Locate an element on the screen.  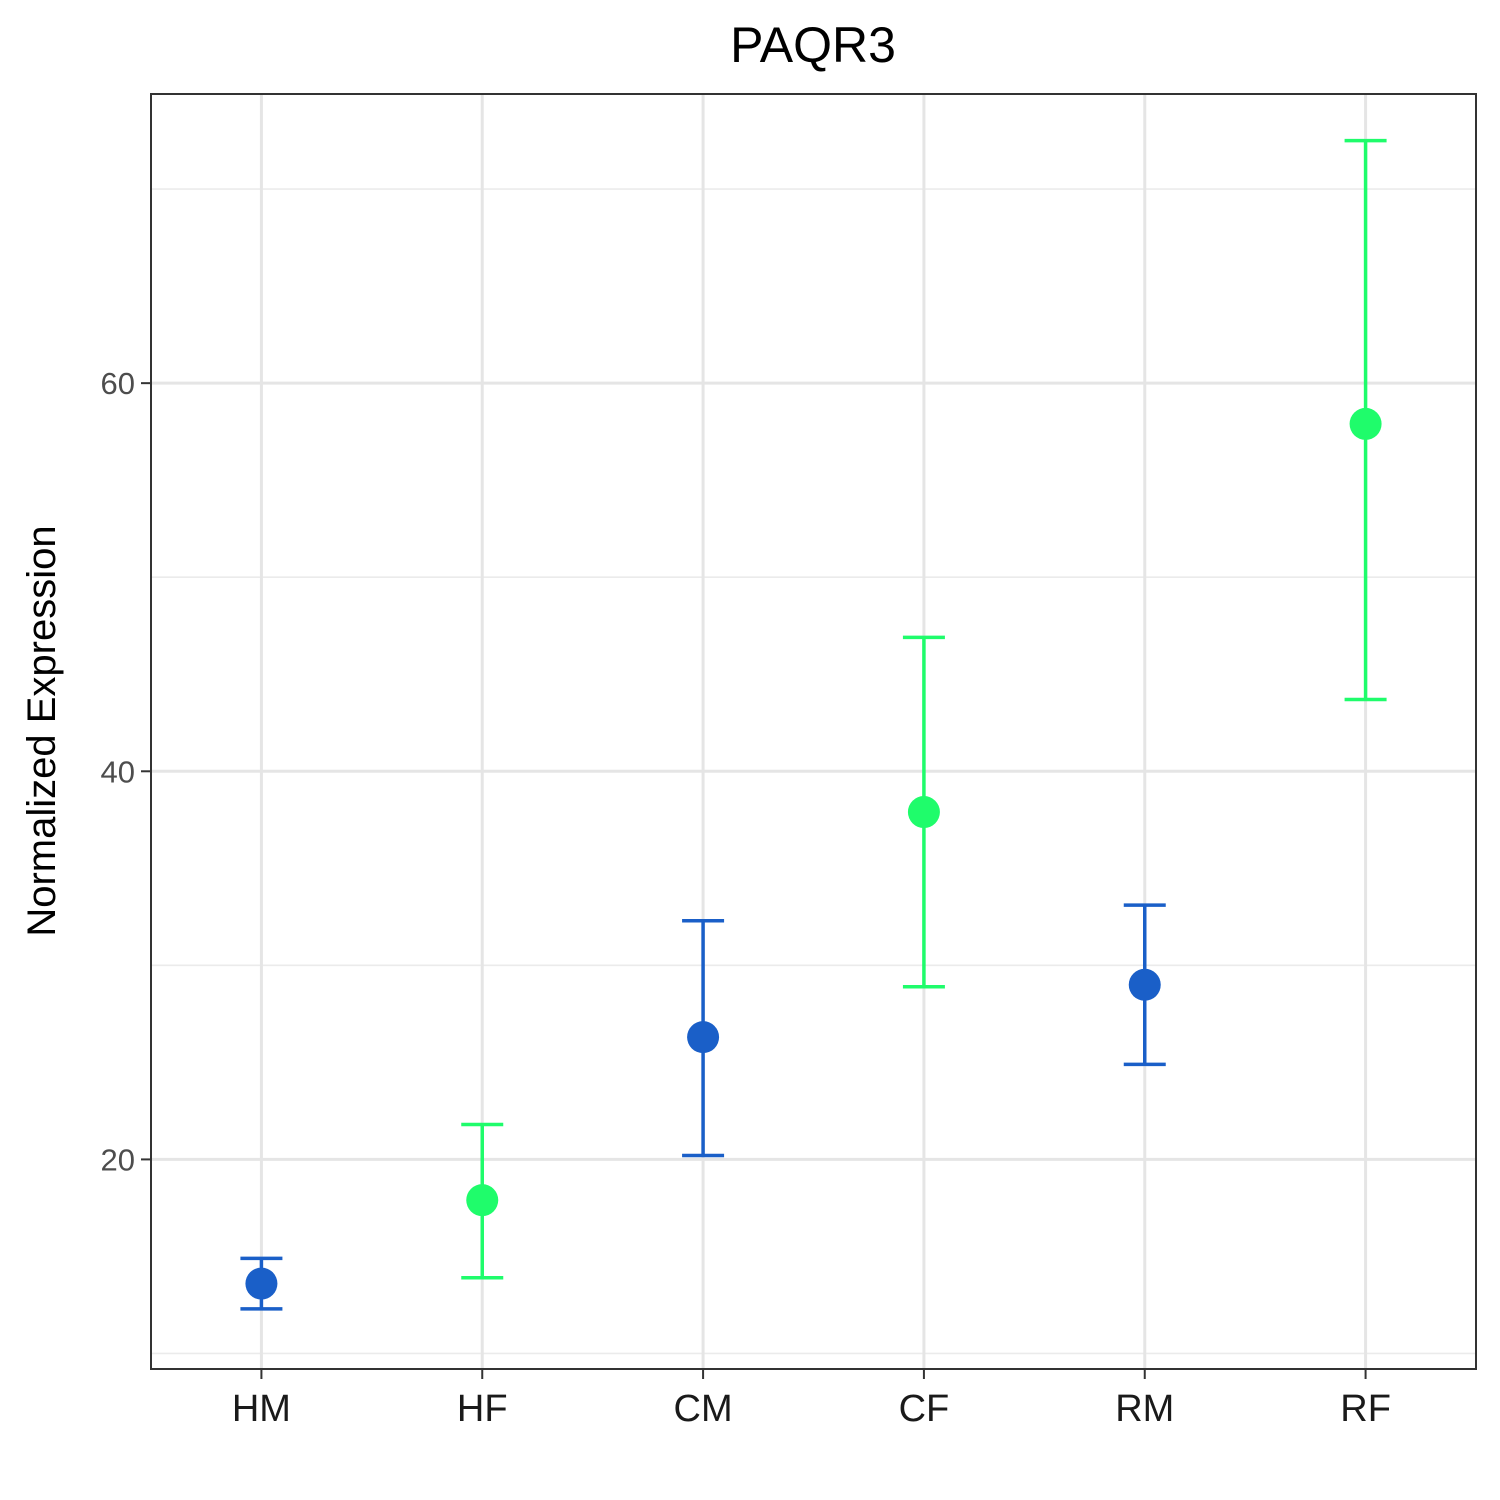
y-tick-label: 40 is located at coordinates (118, 771).